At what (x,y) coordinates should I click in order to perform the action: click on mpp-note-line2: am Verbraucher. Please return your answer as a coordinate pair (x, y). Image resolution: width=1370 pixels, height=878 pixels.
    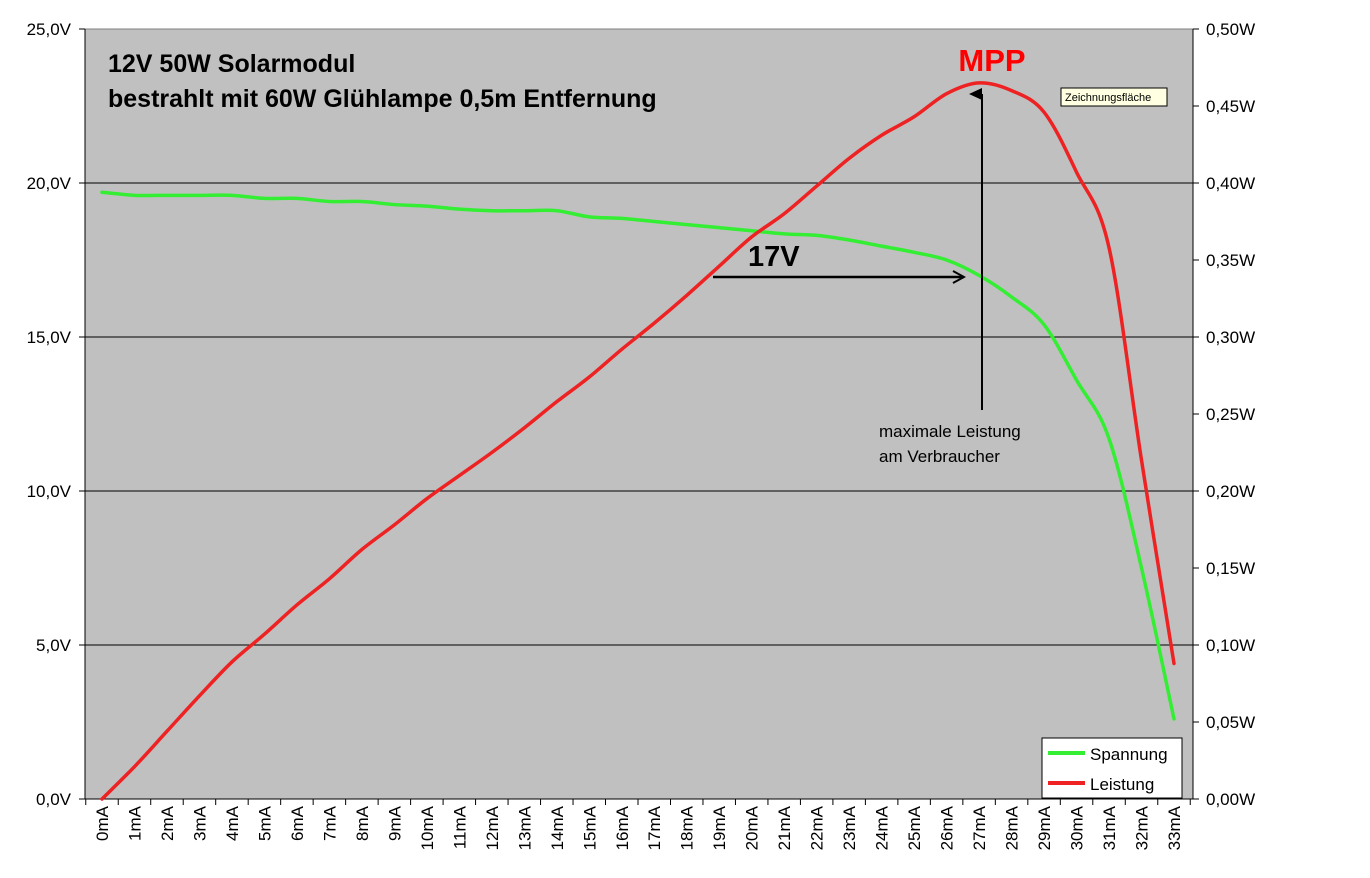
    Looking at the image, I should click on (939, 456).